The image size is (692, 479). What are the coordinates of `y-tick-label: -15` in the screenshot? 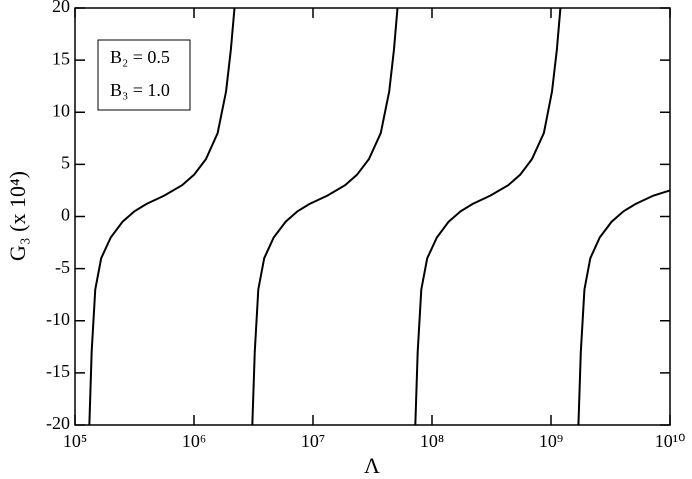 It's located at (58, 371).